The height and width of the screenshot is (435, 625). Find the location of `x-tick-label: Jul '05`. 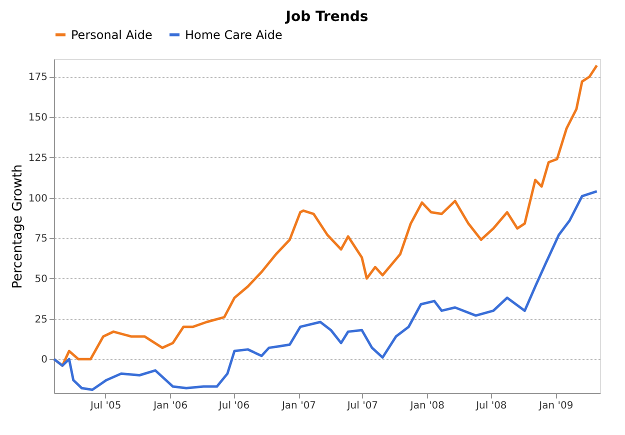

x-tick-label: Jul '05 is located at coordinates (106, 406).